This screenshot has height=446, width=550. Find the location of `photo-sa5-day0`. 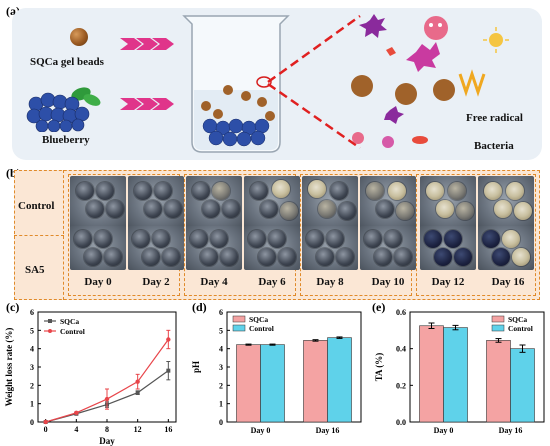

photo-sa5-day0 is located at coordinates (98, 248).